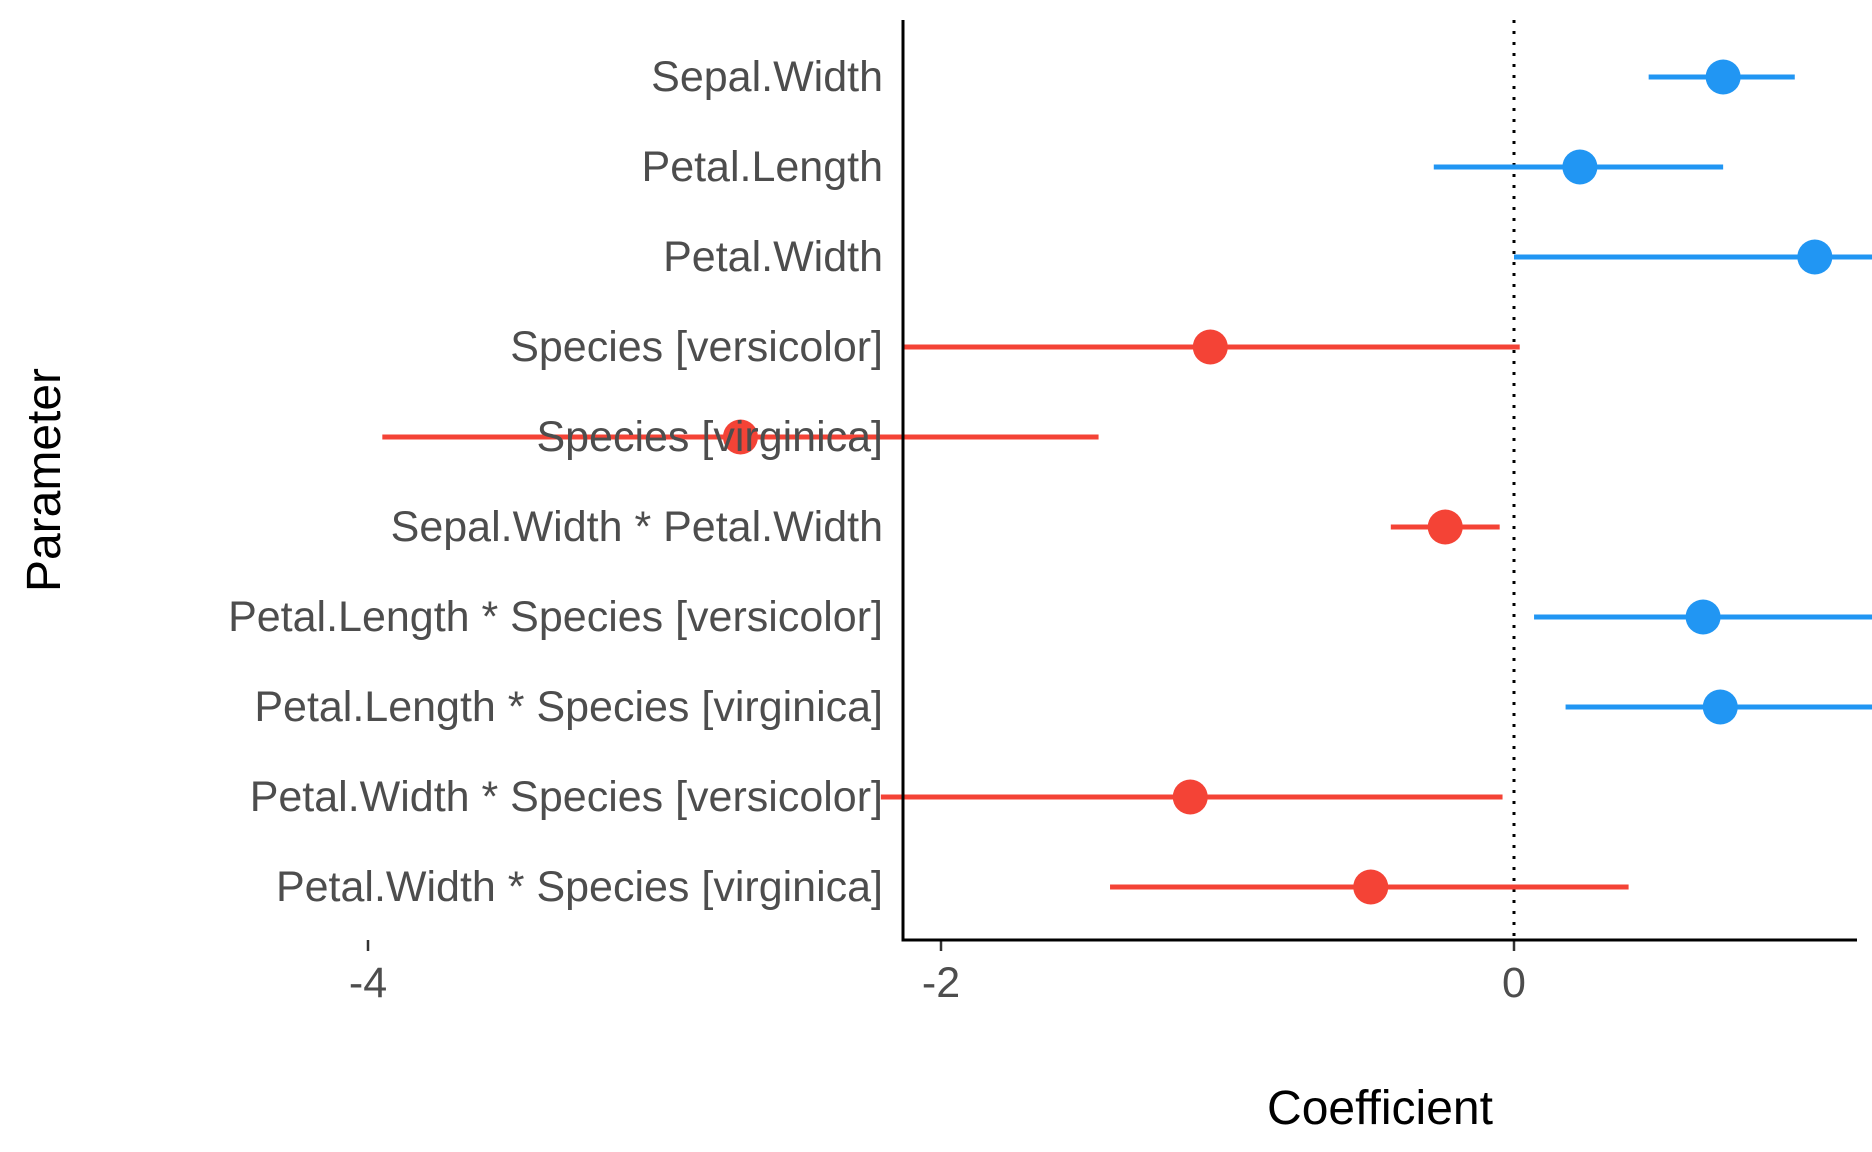 The width and height of the screenshot is (1872, 1152). What do you see at coordinates (44, 480) in the screenshot?
I see `y-axis-title: Parameter` at bounding box center [44, 480].